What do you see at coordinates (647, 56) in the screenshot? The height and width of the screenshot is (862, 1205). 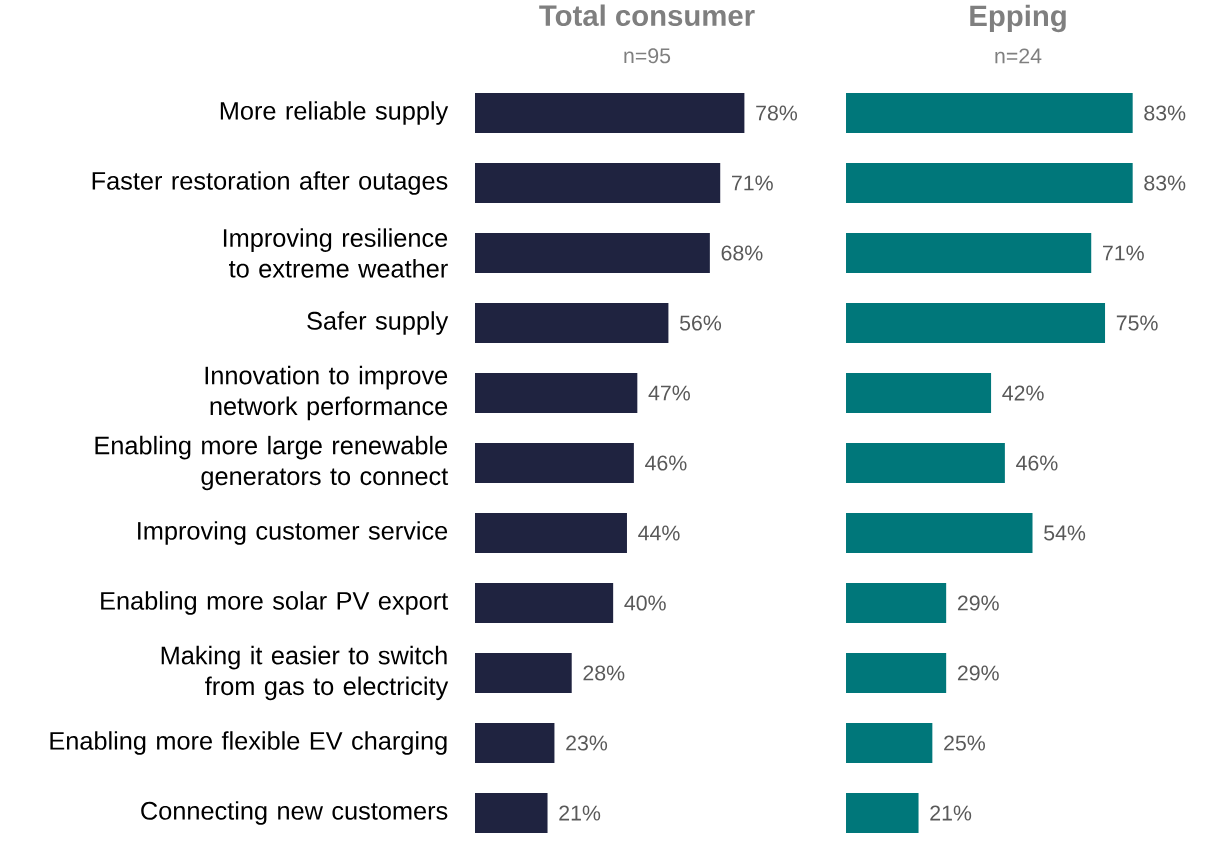 I see `chart-subtitle: n=95` at bounding box center [647, 56].